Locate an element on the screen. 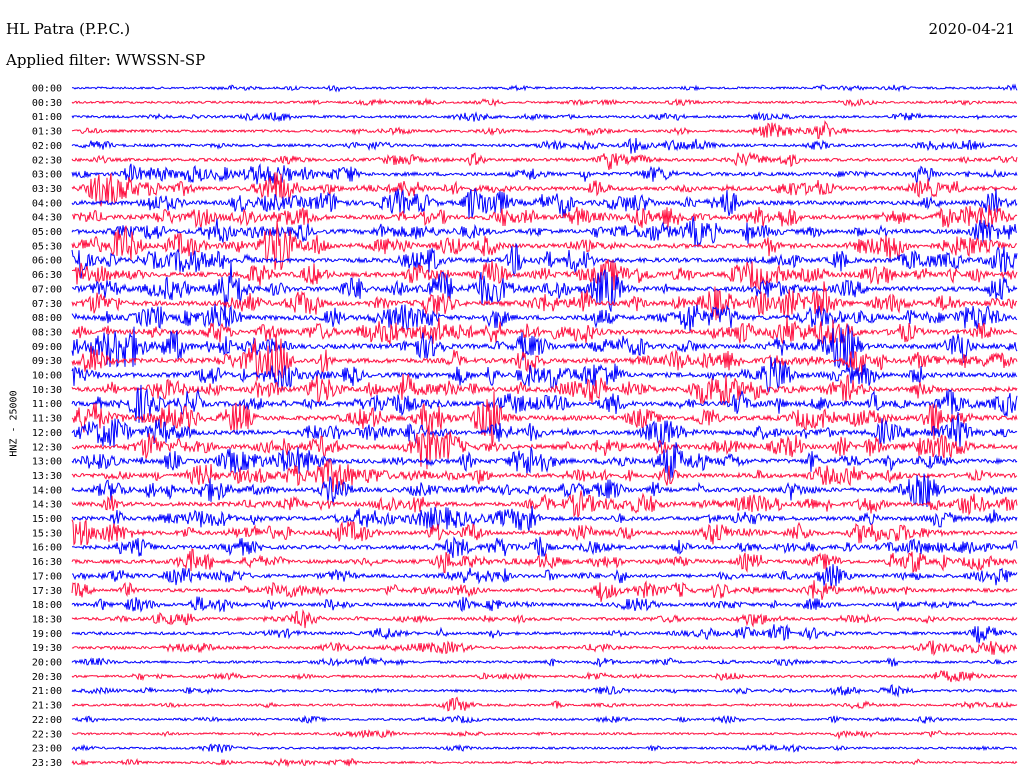  row-time-label: 02:30 is located at coordinates (47, 160).